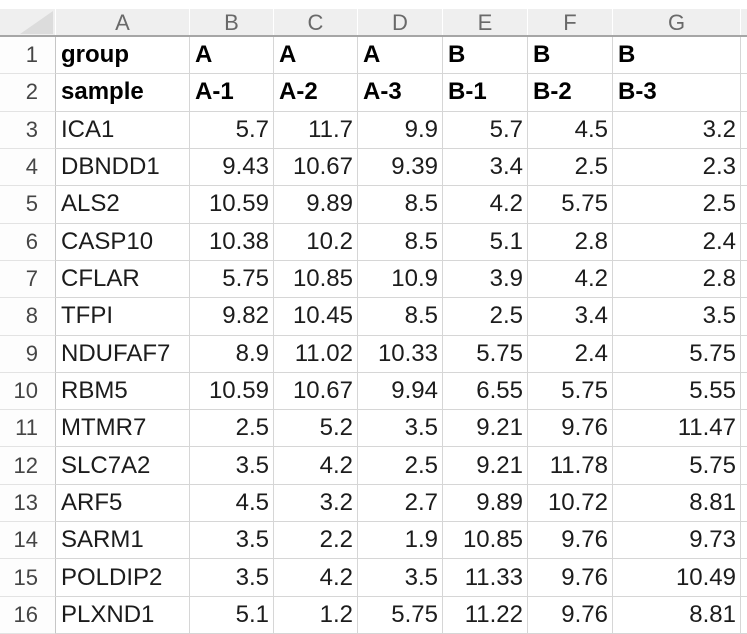 The image size is (747, 634). What do you see at coordinates (677, 391) in the screenshot?
I see `cell-G10: 5.55` at bounding box center [677, 391].